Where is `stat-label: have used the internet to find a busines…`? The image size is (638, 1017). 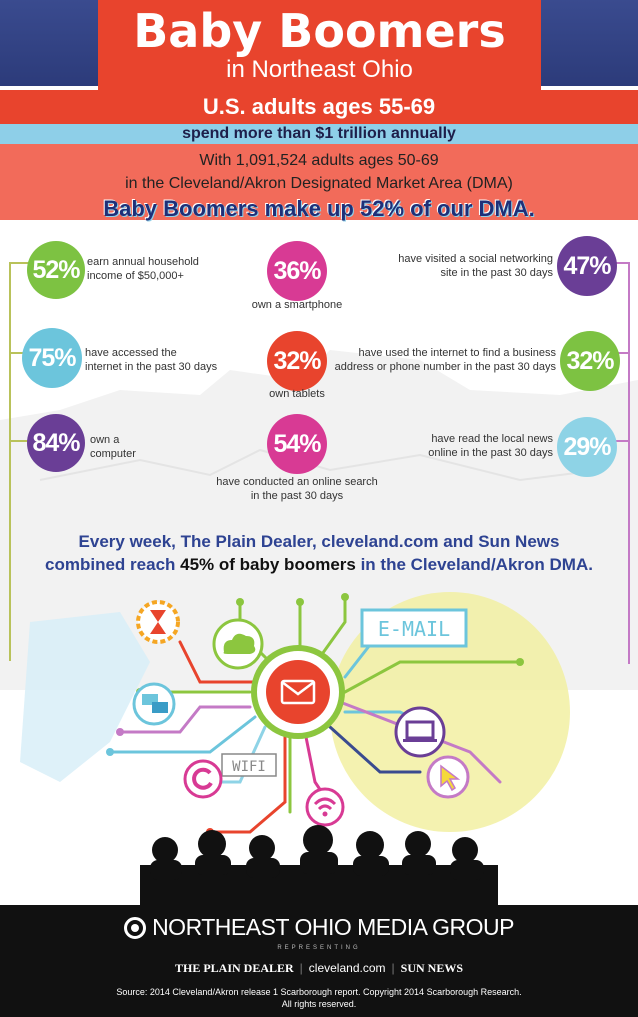 stat-label: have used the internet to find a busines… is located at coordinates (445, 360).